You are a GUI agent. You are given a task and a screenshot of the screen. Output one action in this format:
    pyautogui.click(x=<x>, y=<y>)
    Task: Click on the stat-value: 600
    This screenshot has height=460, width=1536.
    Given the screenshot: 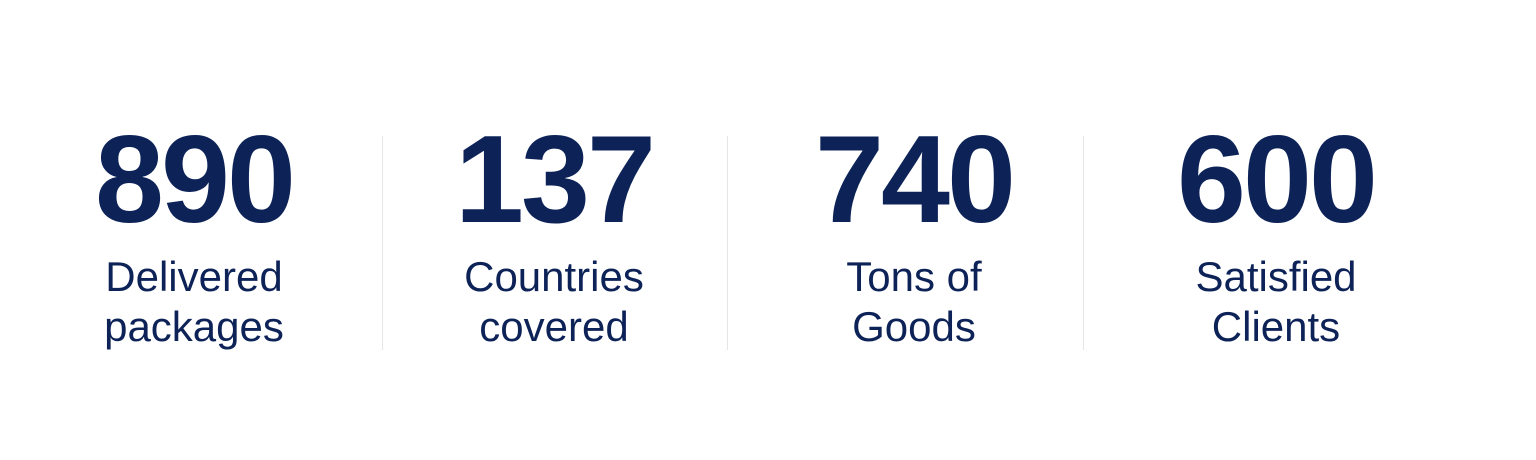 What is the action you would take?
    pyautogui.click(x=1277, y=180)
    